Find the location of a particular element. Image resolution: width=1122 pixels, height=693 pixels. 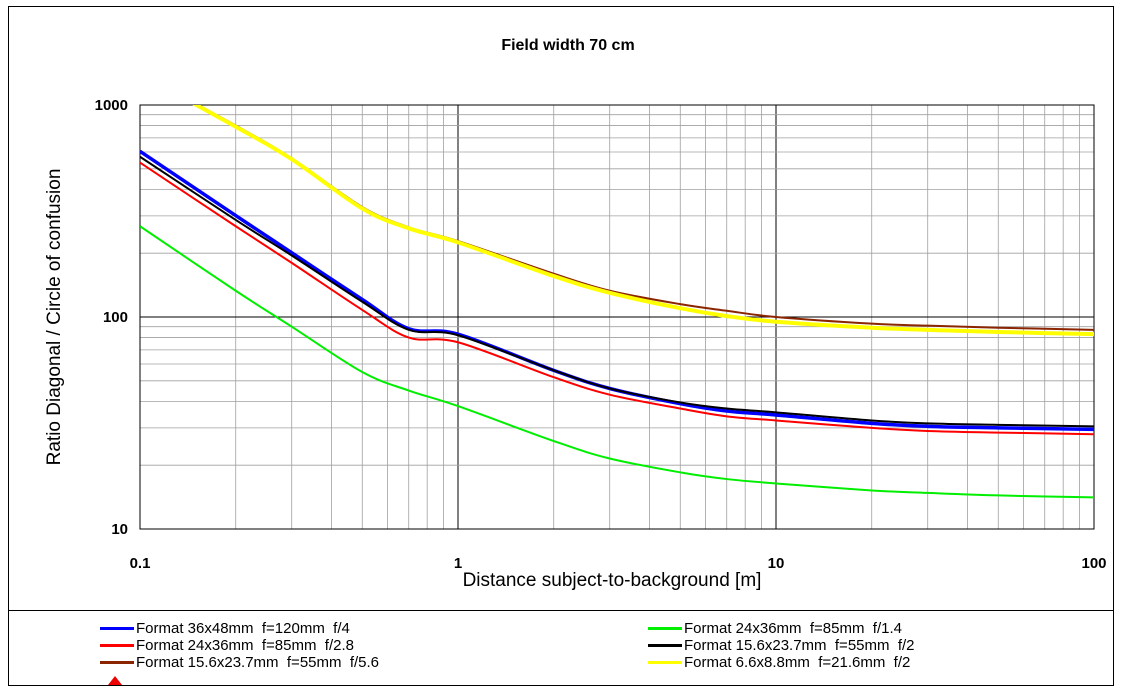

x-tick-labels: 0.1 1 10 100 is located at coordinates (618, 563).